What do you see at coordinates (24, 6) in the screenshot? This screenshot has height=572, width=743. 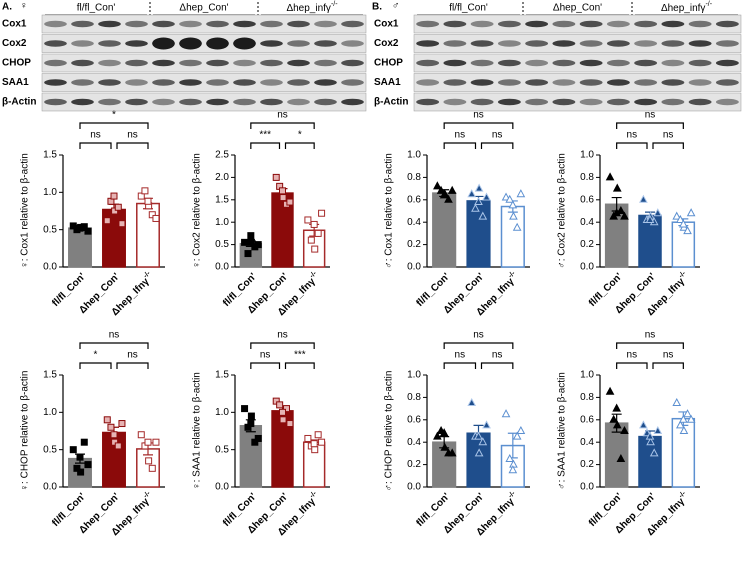 I see `sex-symbol: ♀` at bounding box center [24, 6].